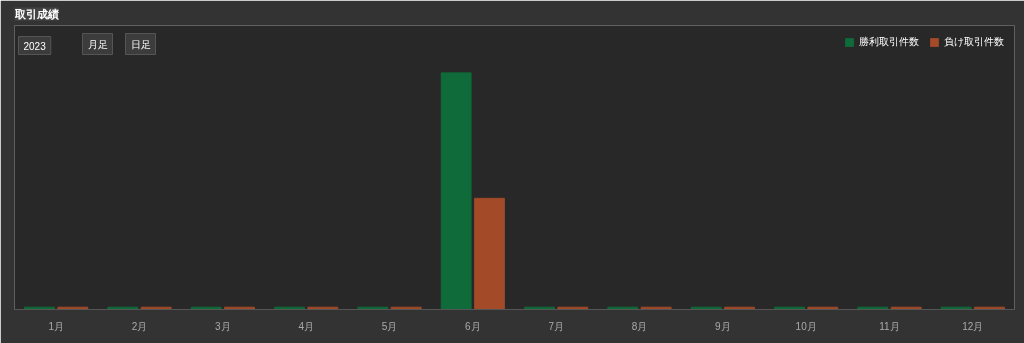 The height and width of the screenshot is (343, 1024). Describe the element at coordinates (139, 326) in the screenshot. I see `x-tick-label: 2月` at that location.